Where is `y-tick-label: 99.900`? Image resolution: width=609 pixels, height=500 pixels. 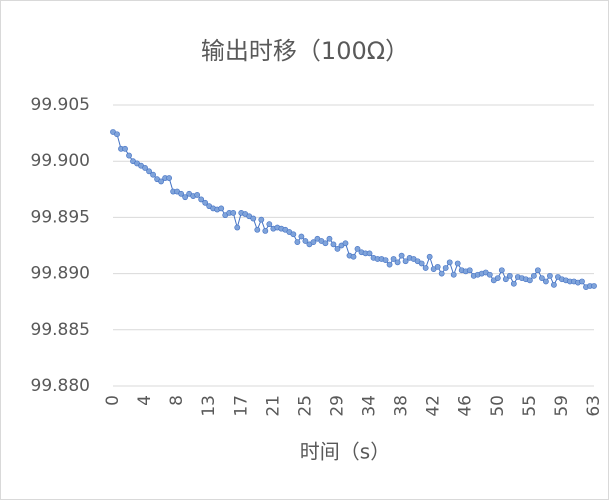
y-tick-label: 99.900 is located at coordinates (60, 161).